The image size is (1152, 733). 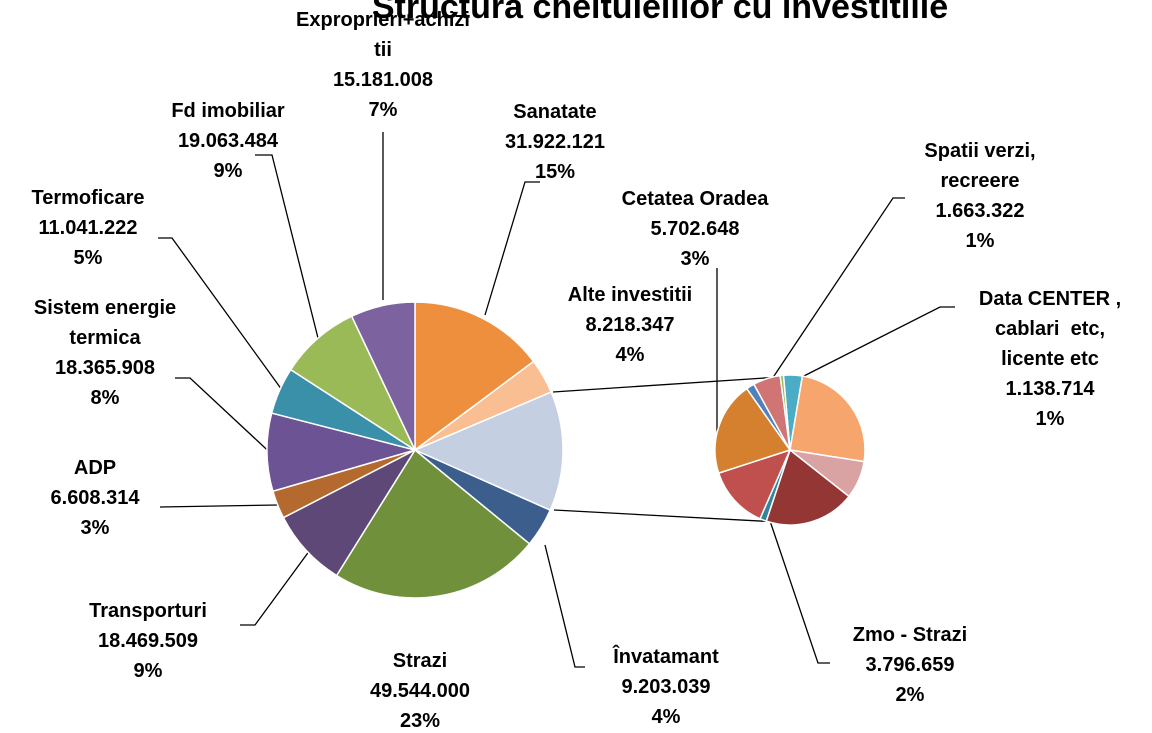 I want to click on data-label: Cetatea Oradea 5.702.648 3%, so click(x=695, y=229).